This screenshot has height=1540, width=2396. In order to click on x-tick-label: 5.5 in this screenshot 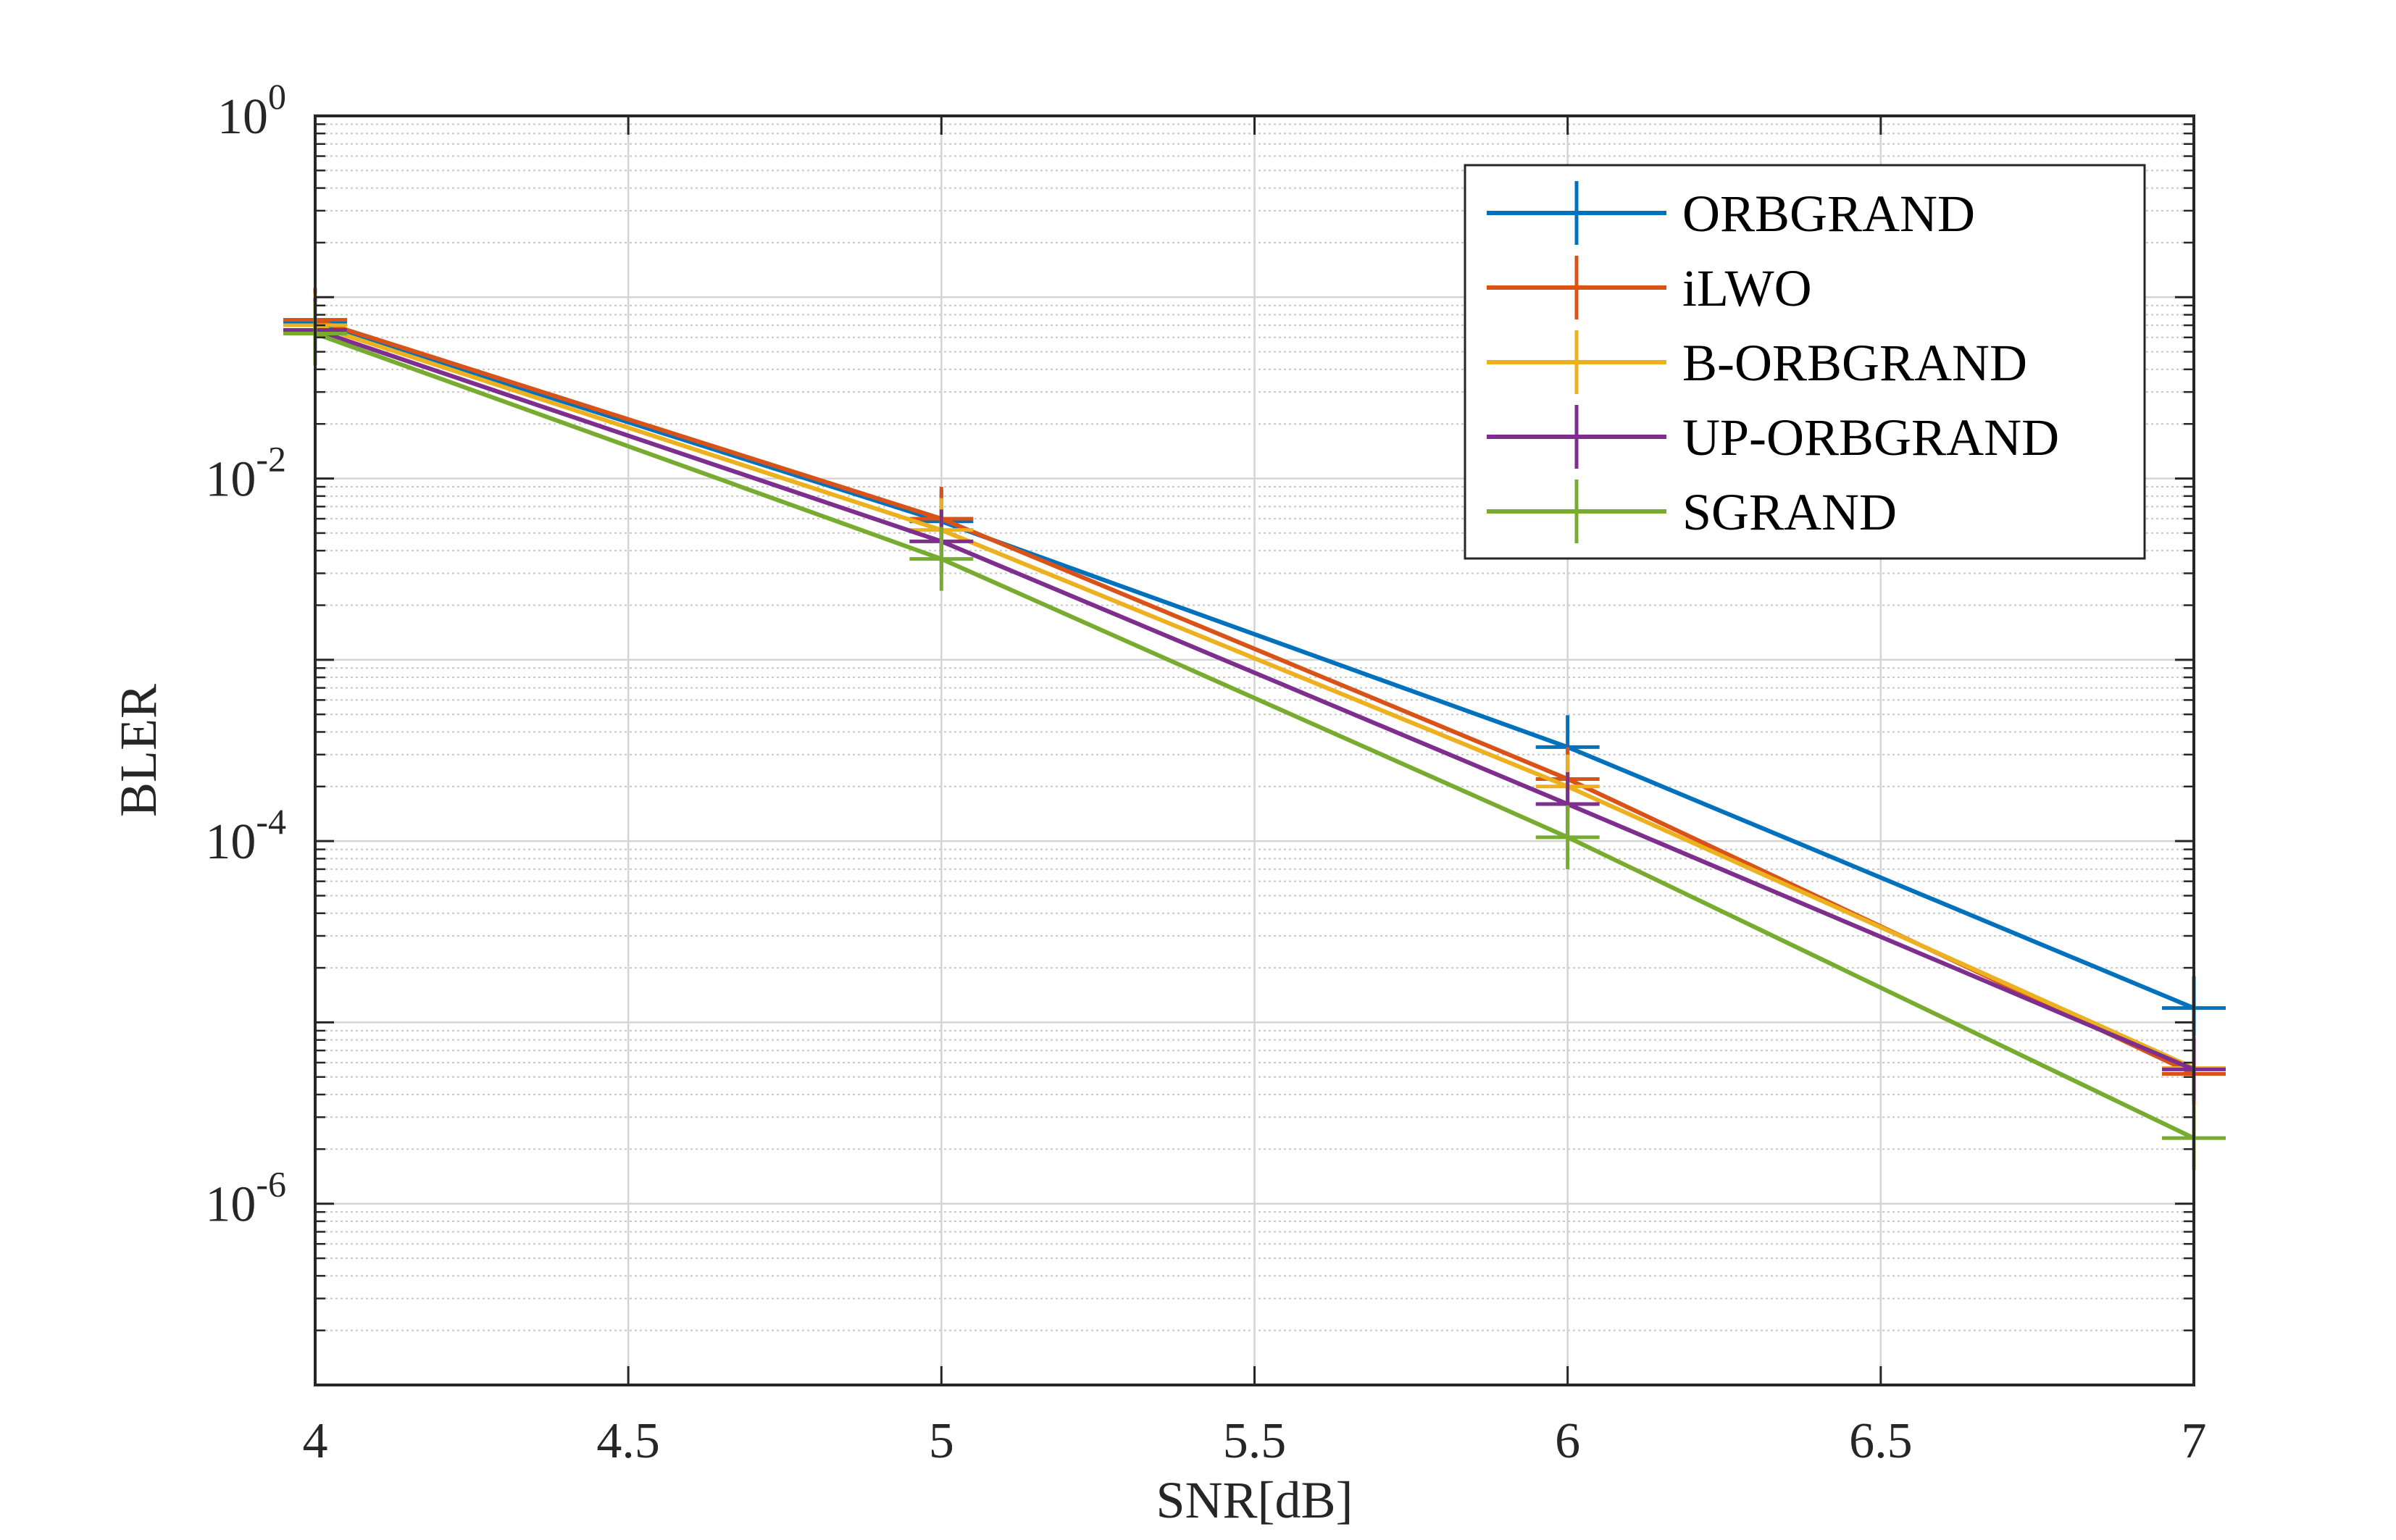, I will do `click(1255, 1441)`.